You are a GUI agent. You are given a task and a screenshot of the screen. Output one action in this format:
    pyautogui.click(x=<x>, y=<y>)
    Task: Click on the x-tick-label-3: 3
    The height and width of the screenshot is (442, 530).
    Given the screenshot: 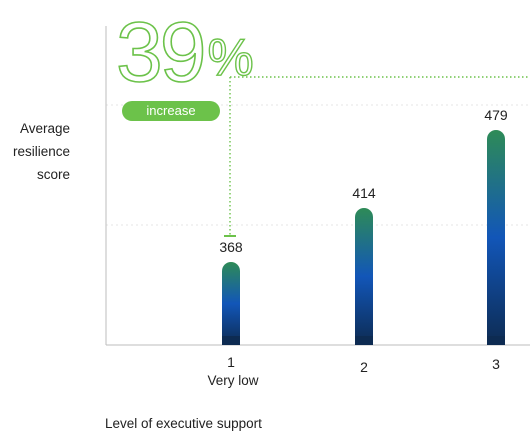 What is the action you would take?
    pyautogui.click(x=496, y=364)
    